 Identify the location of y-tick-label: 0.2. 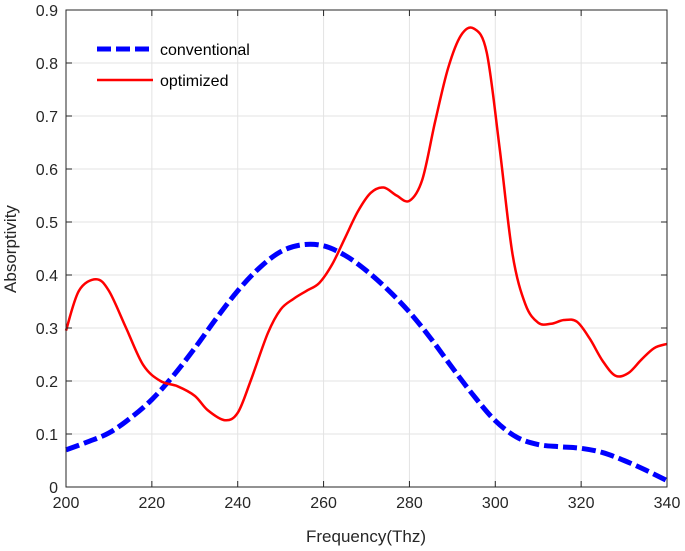
(47, 382).